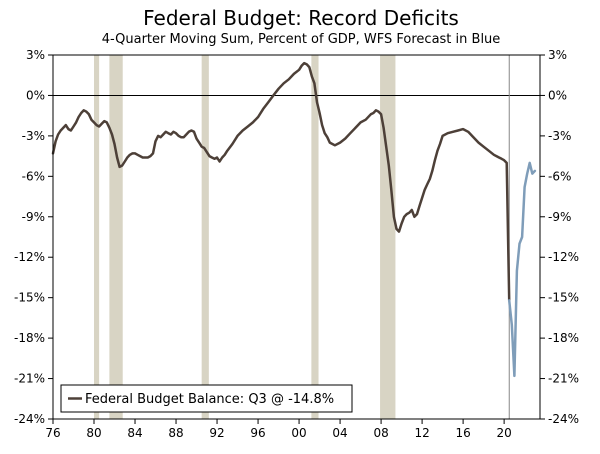 This screenshot has height=454, width=600. Describe the element at coordinates (503, 433) in the screenshot. I see `x-tick-label: 20` at that location.